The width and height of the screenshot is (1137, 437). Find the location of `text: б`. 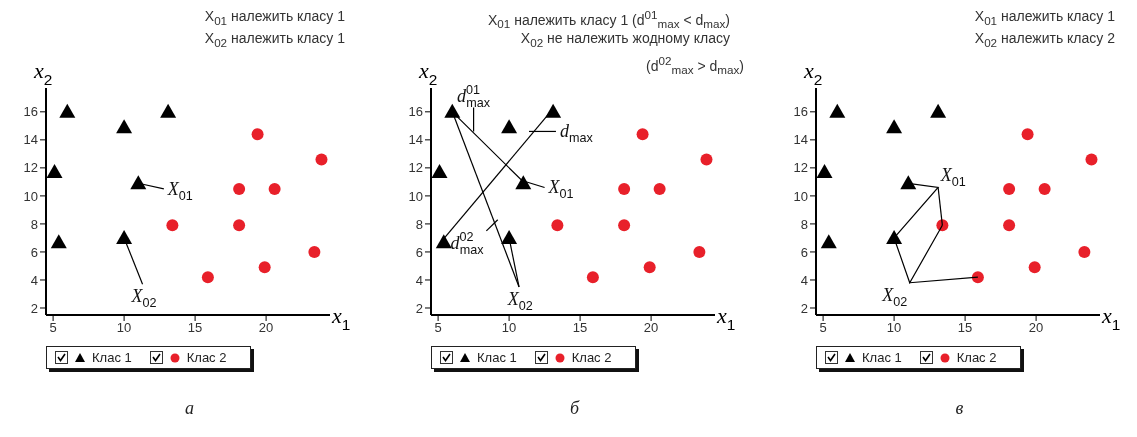

text: б is located at coordinates (574, 408).